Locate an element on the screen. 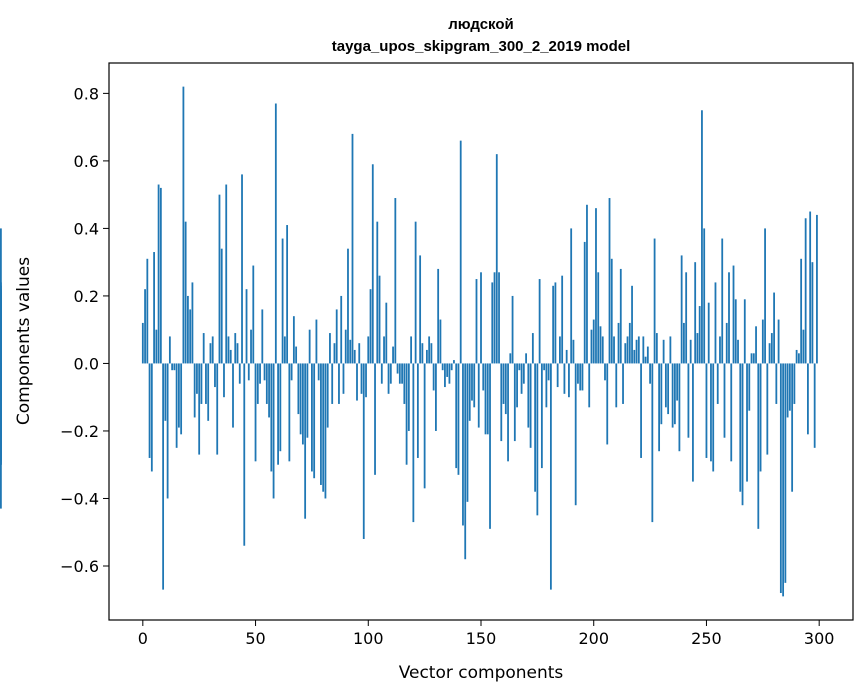 The image size is (867, 696). chart-title-line-1: людской is located at coordinates (481, 24).